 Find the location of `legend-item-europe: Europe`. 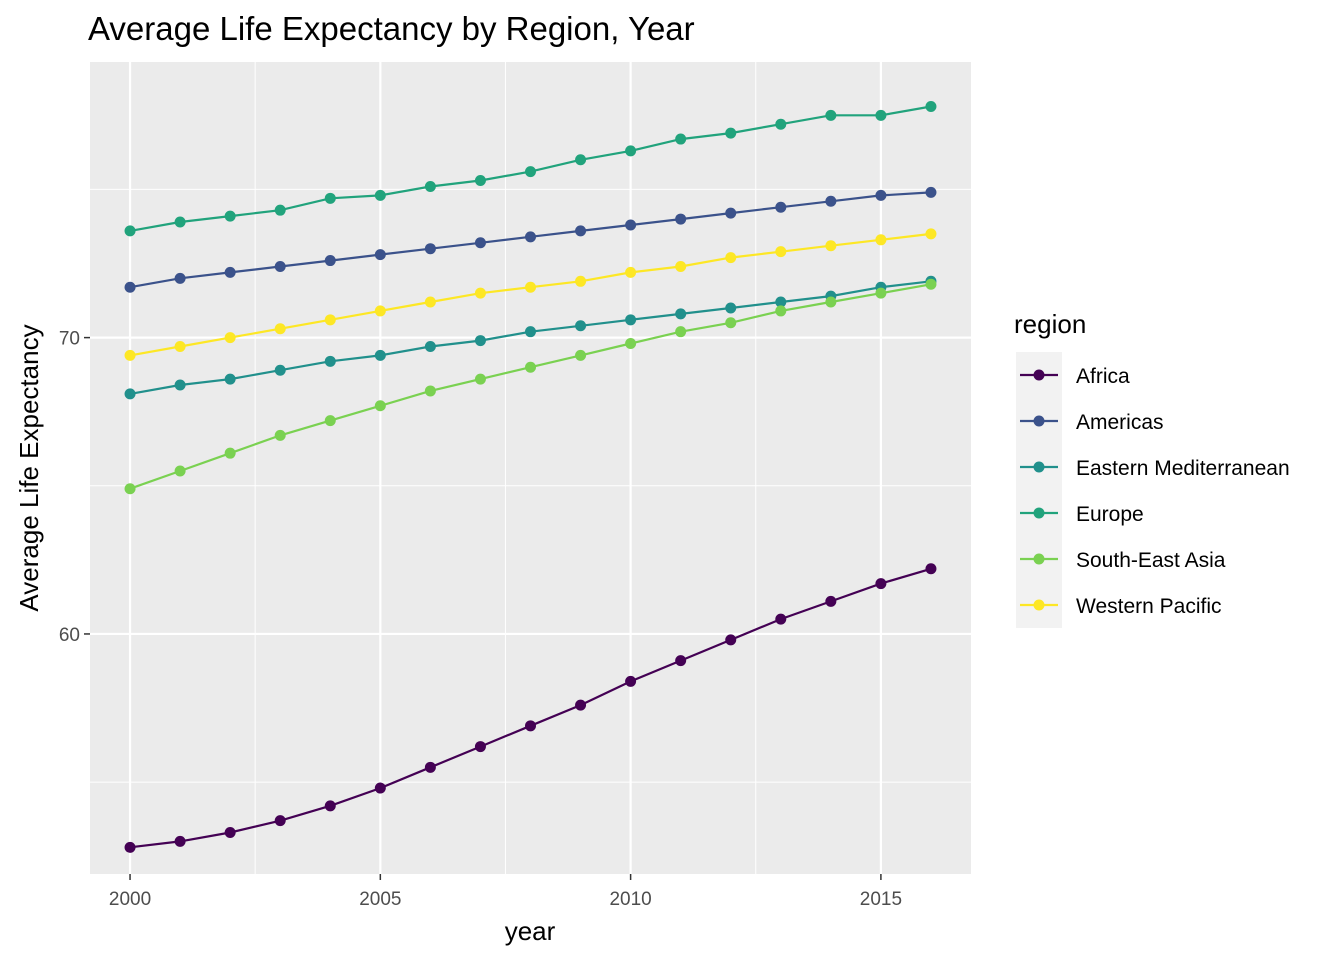

legend-item-europe: Europe is located at coordinates (1082, 514).